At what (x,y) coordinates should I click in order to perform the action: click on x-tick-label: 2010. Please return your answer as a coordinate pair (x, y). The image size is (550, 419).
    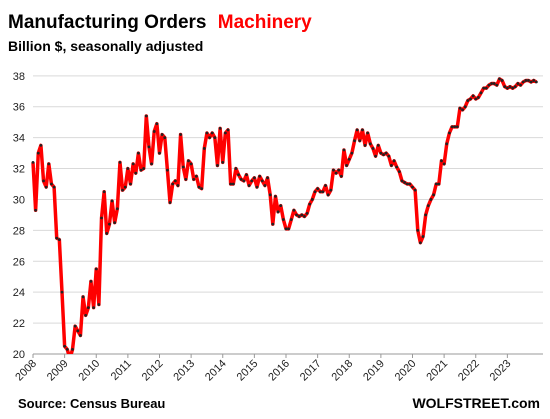
    Looking at the image, I should click on (90, 371).